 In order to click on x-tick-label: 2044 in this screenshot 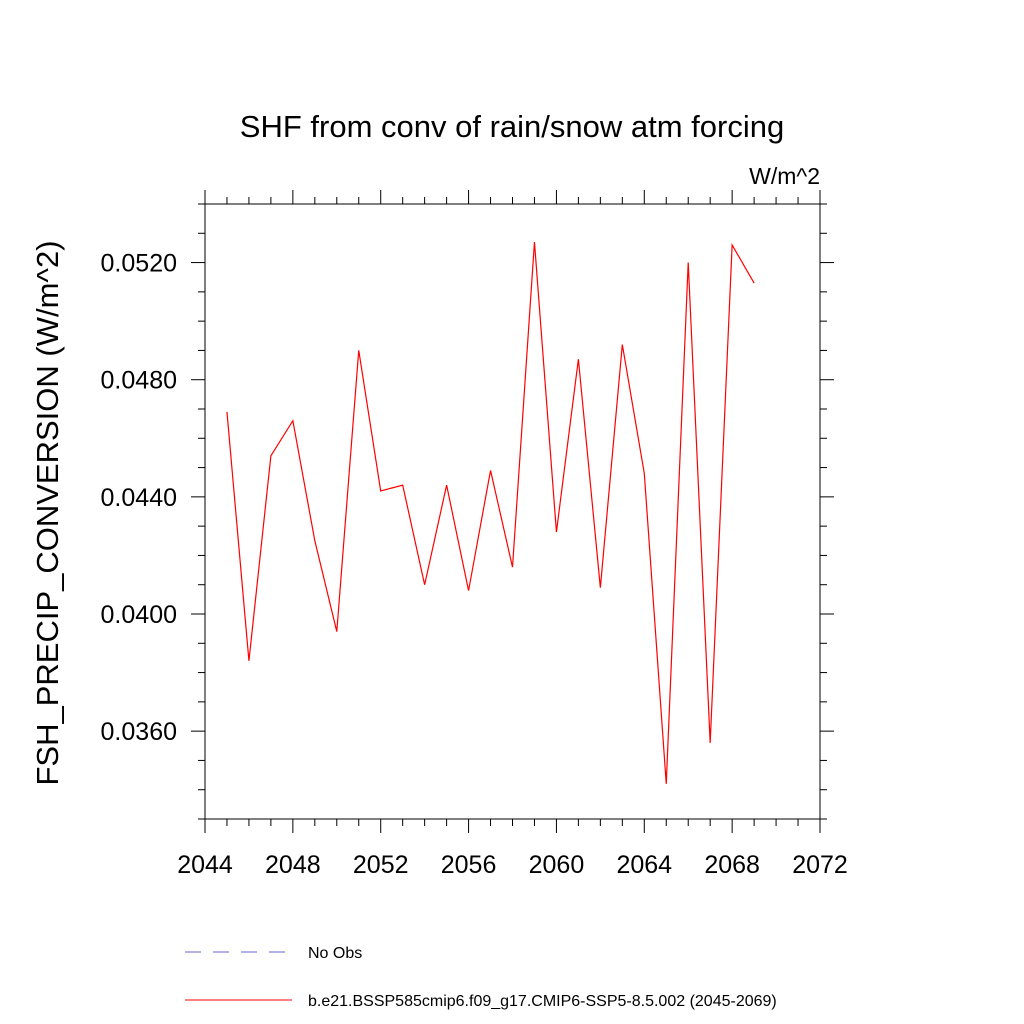, I will do `click(205, 865)`.